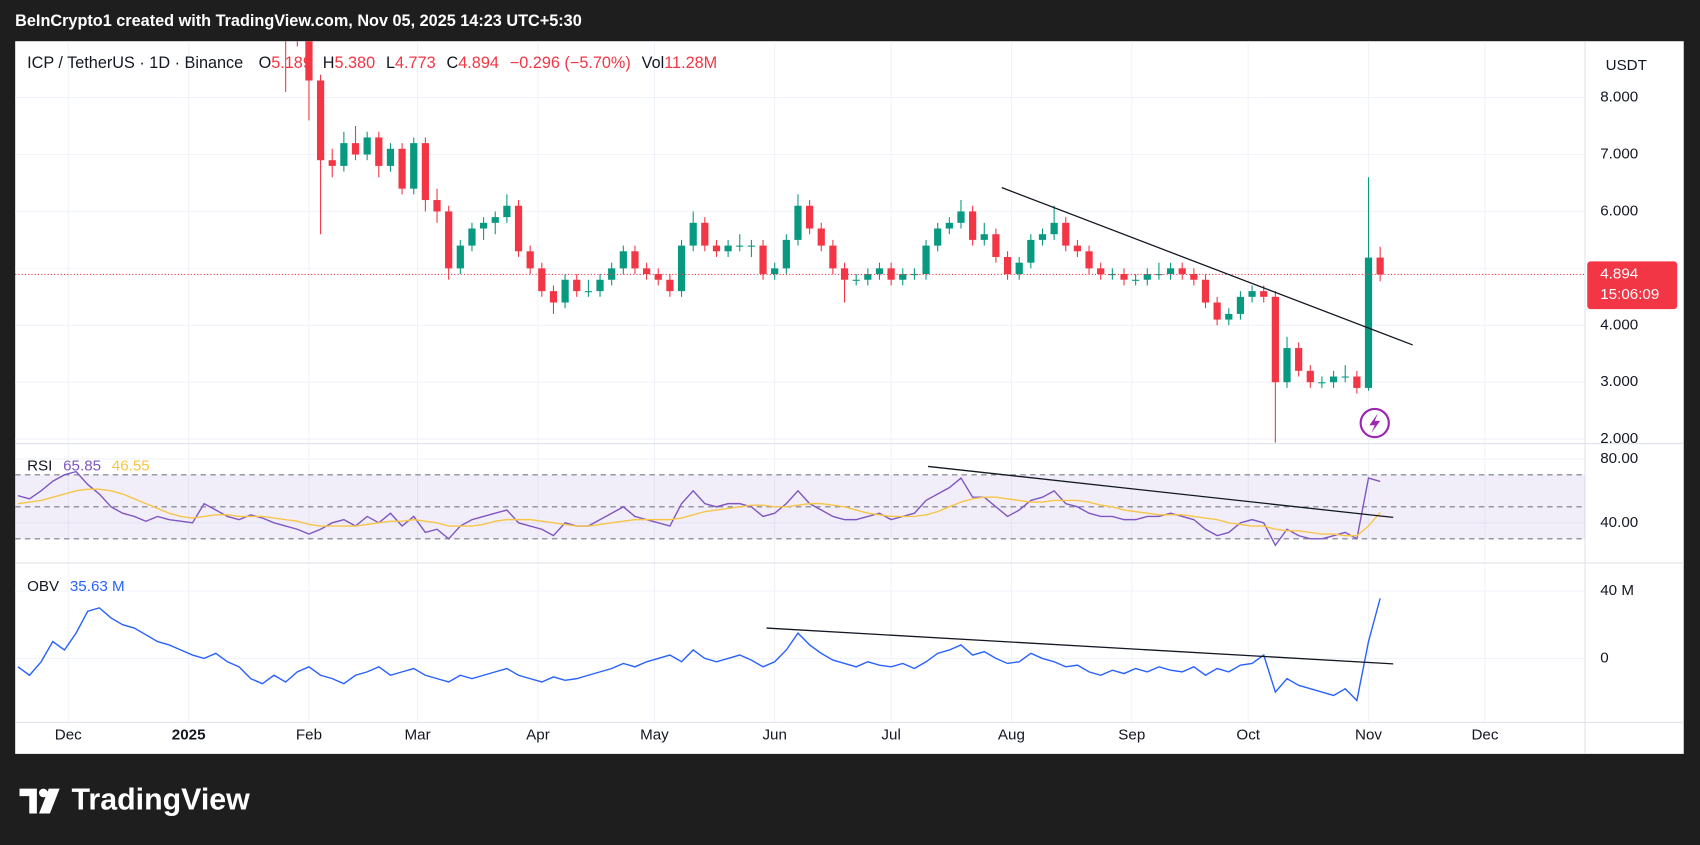 The width and height of the screenshot is (1700, 845). What do you see at coordinates (1160, 492) in the screenshot?
I see `trendline` at bounding box center [1160, 492].